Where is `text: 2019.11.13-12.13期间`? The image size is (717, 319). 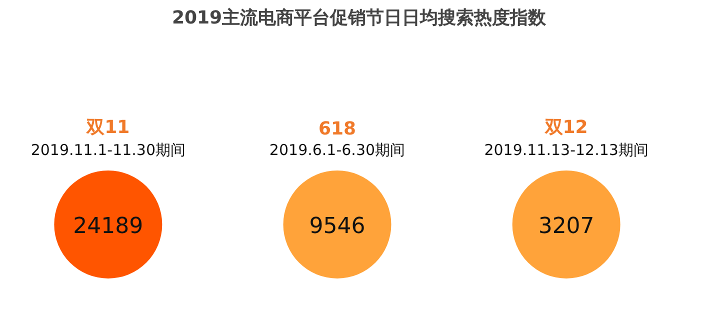
text: 2019.11.13-12.13期间 is located at coordinates (566, 150).